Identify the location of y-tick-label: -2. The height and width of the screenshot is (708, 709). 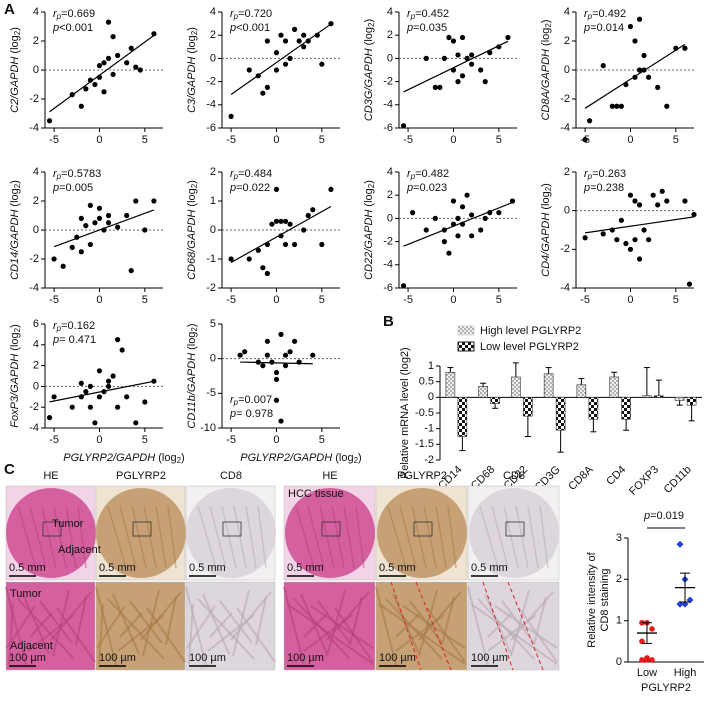
(388, 82).